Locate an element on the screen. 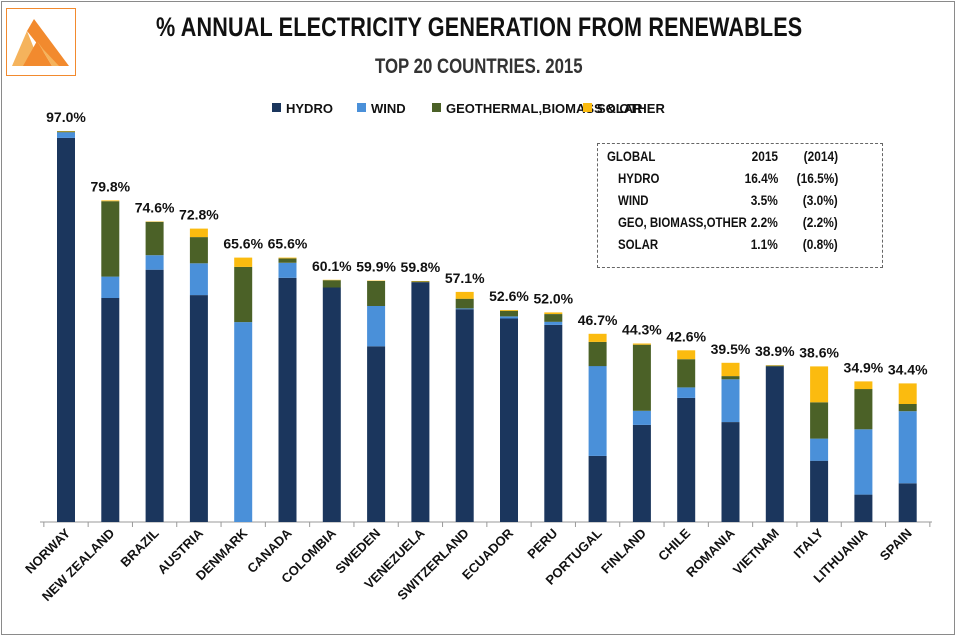 The image size is (958, 638). bar-lithuania-geothermal-biomass-other is located at coordinates (863, 409).